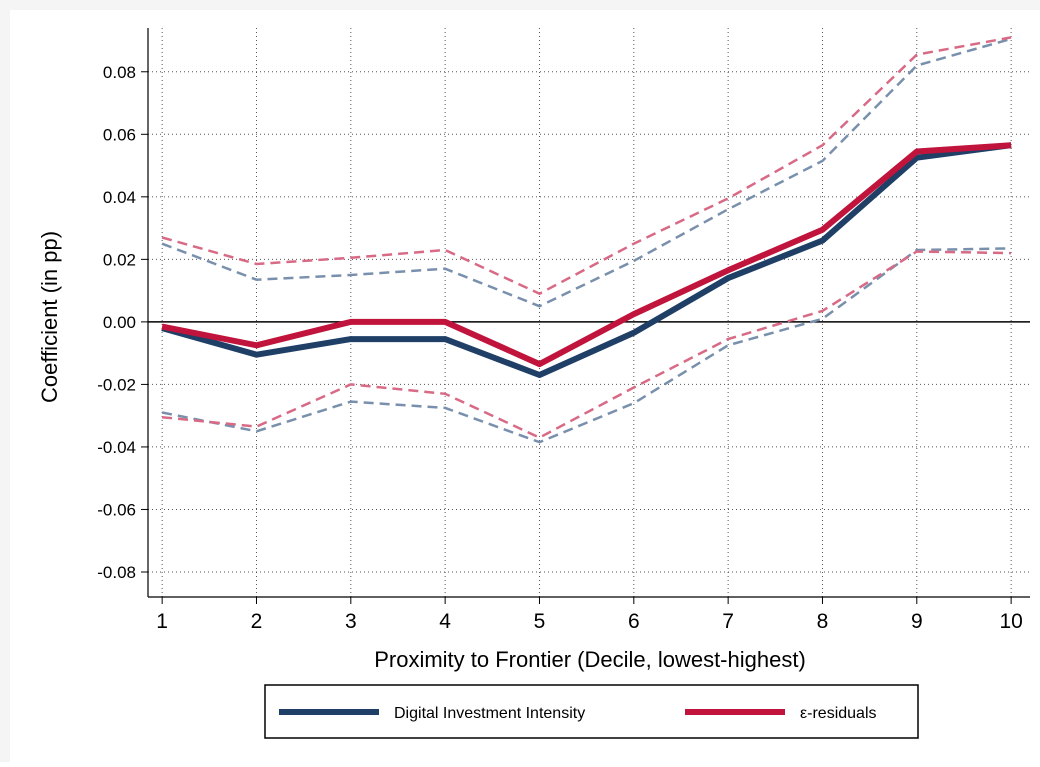  Describe the element at coordinates (445, 621) in the screenshot. I see `x-tick-label: 4` at that location.